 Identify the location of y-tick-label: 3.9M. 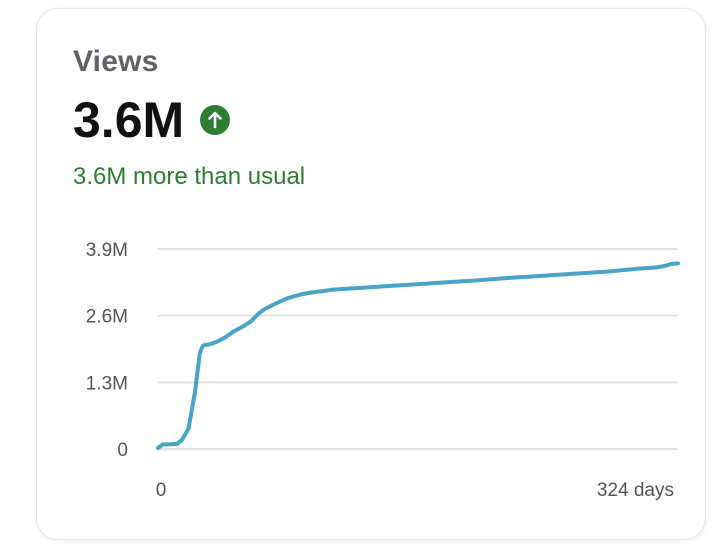
(107, 250).